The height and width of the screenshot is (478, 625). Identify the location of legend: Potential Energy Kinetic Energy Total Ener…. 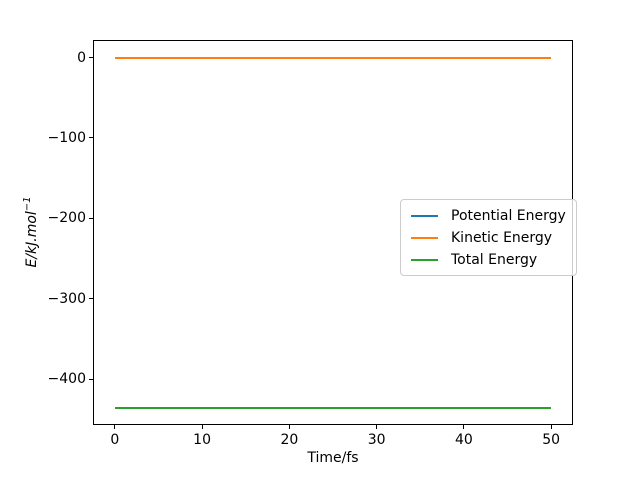
(488, 237).